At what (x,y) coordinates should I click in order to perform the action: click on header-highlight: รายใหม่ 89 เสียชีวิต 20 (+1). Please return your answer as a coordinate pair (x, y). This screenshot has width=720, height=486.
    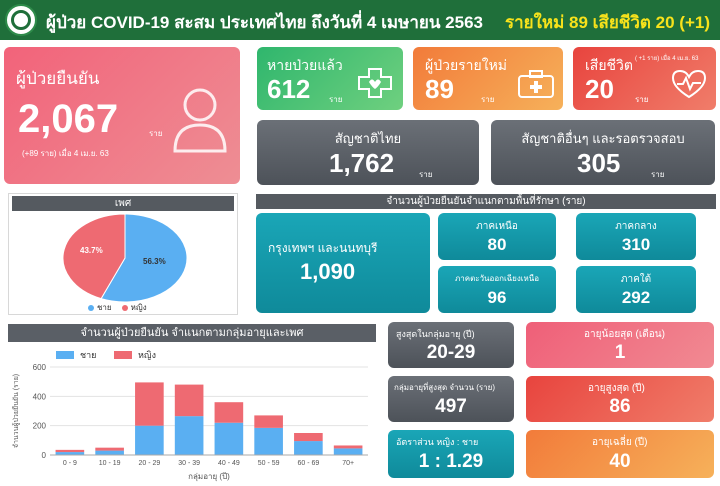
    Looking at the image, I should click on (607, 22).